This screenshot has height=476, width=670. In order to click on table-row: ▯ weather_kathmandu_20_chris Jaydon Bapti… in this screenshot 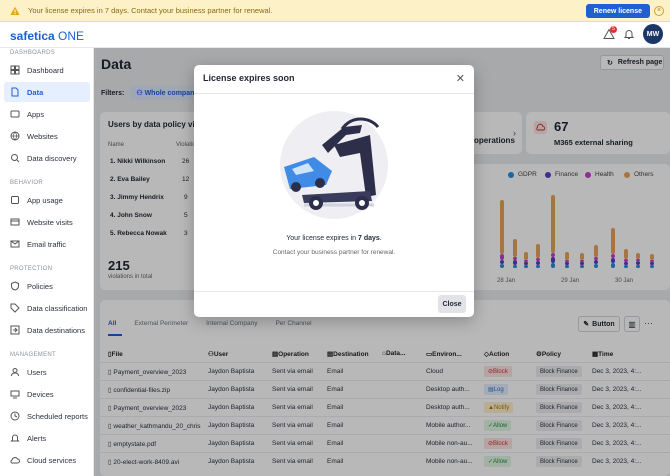, I will do `click(385, 425)`.